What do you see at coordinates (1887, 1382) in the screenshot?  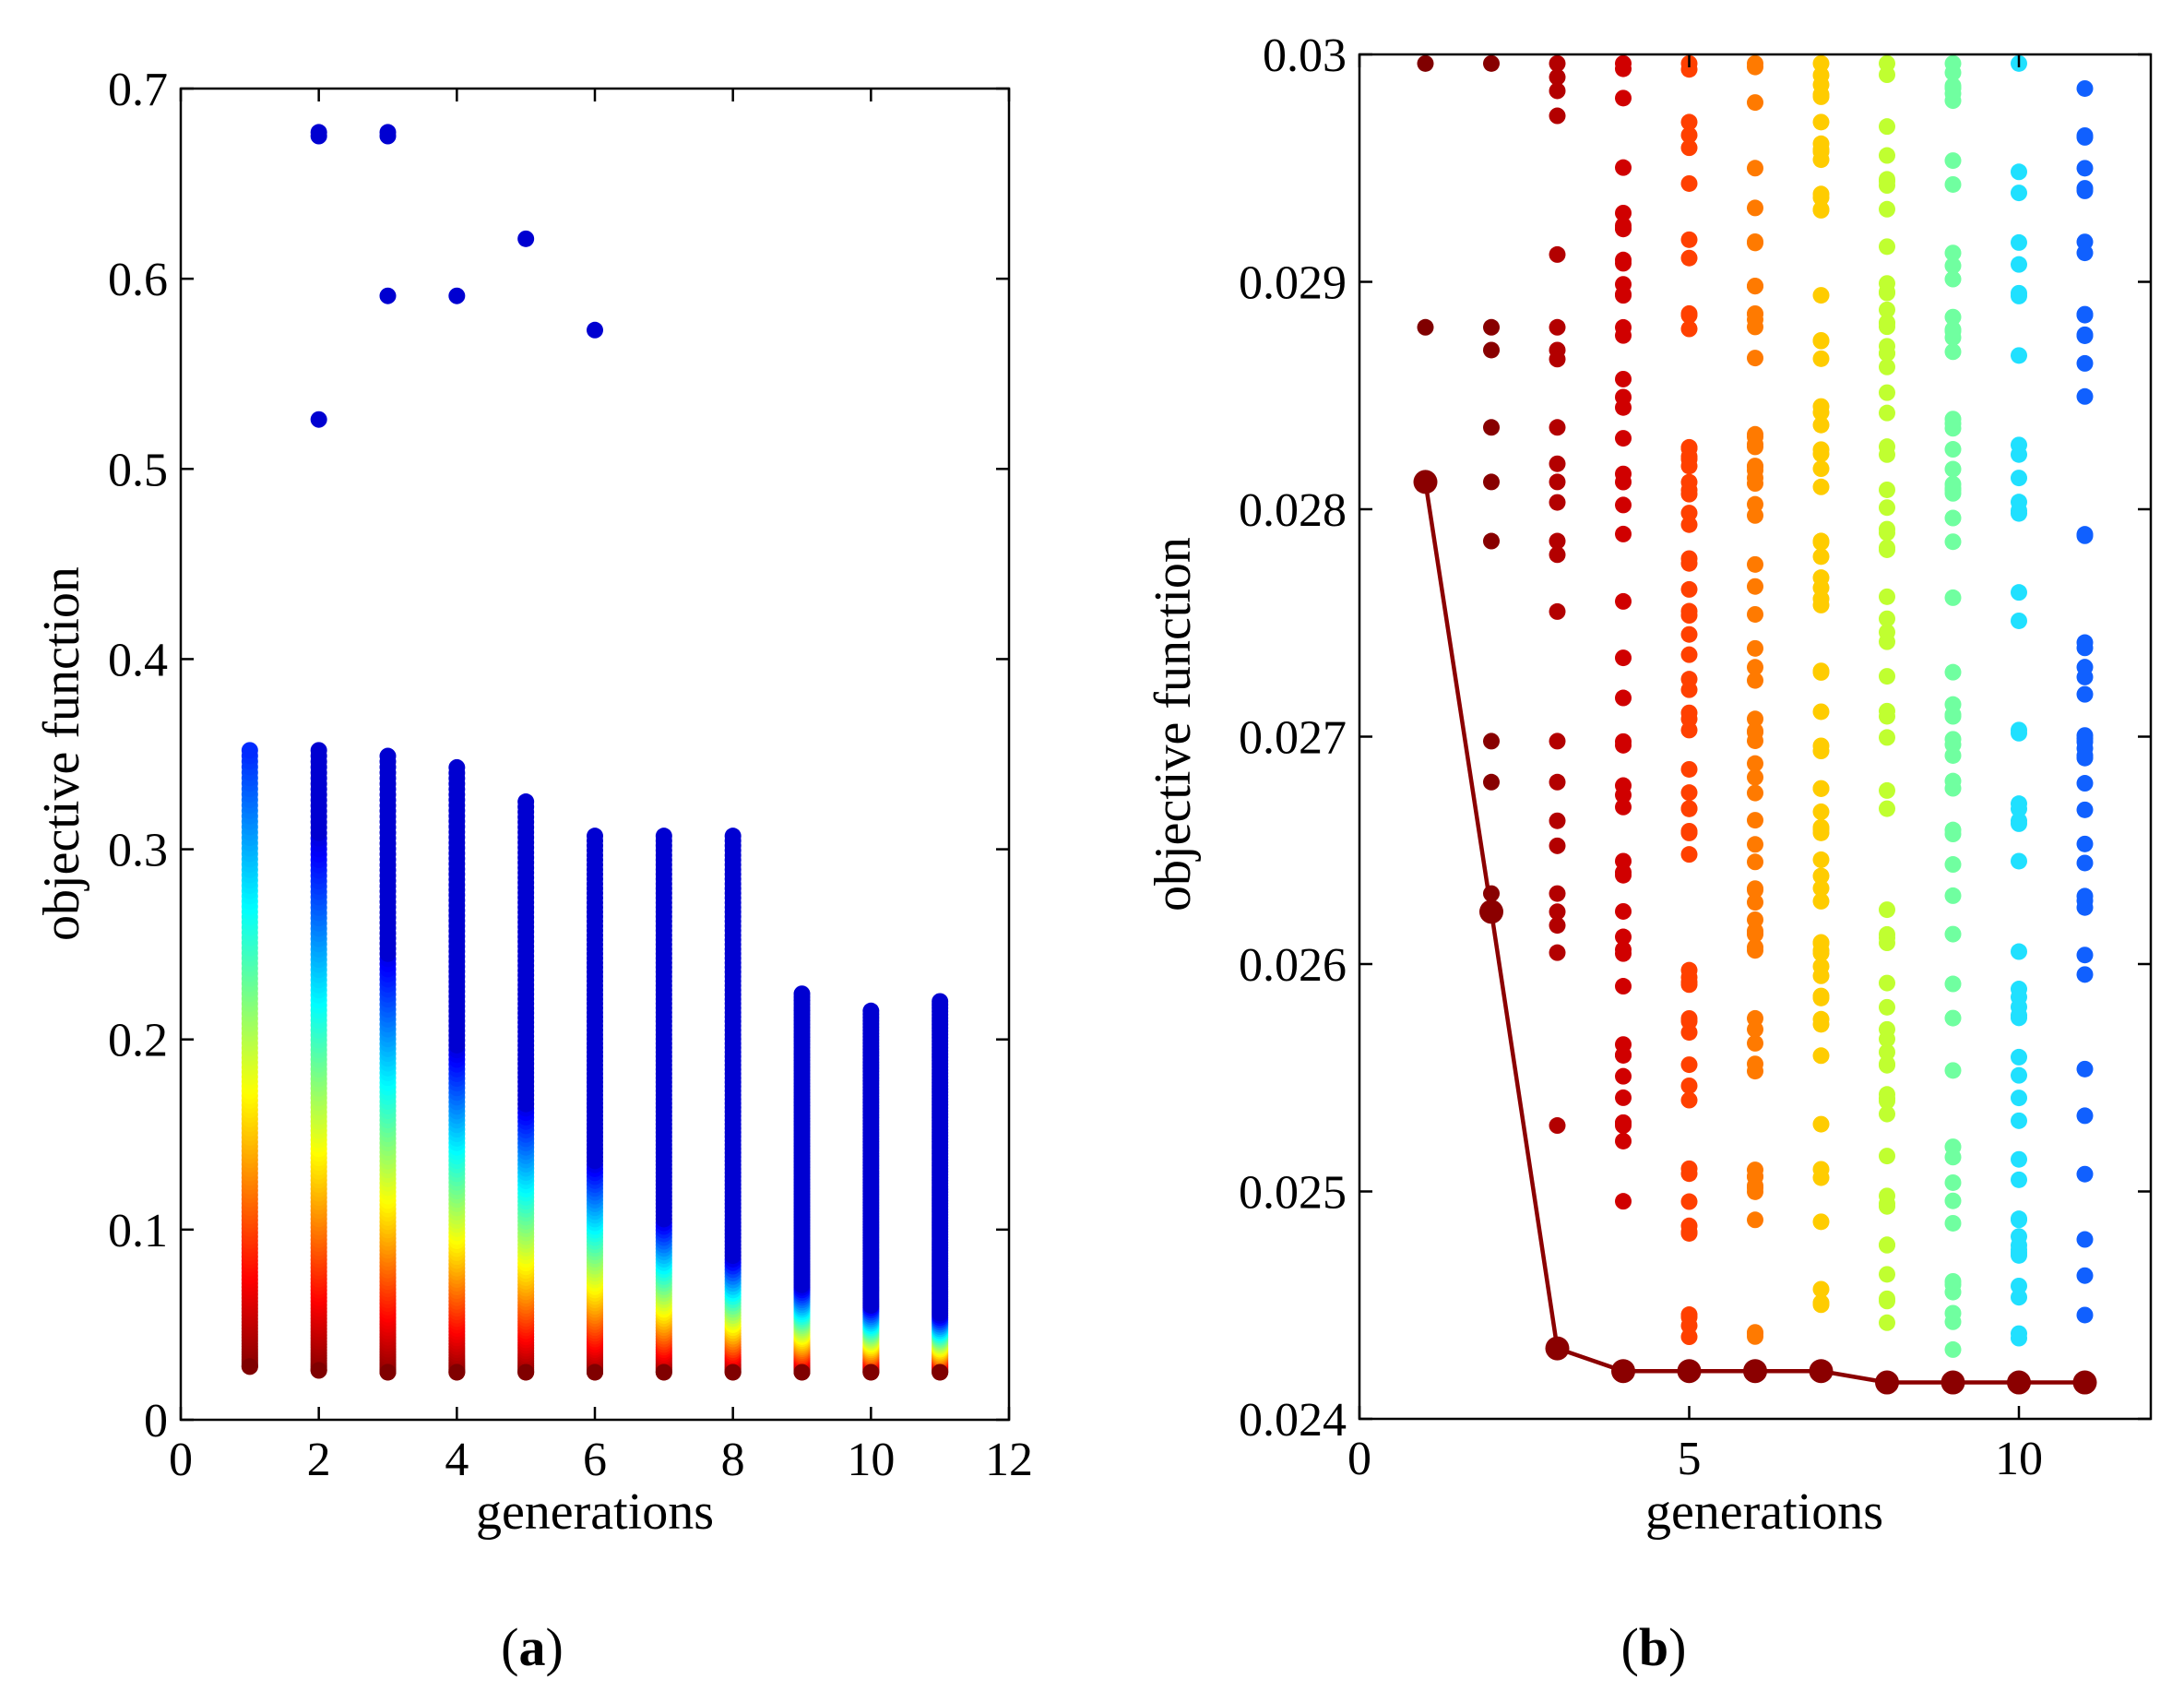 I see `best-value-marker` at bounding box center [1887, 1382].